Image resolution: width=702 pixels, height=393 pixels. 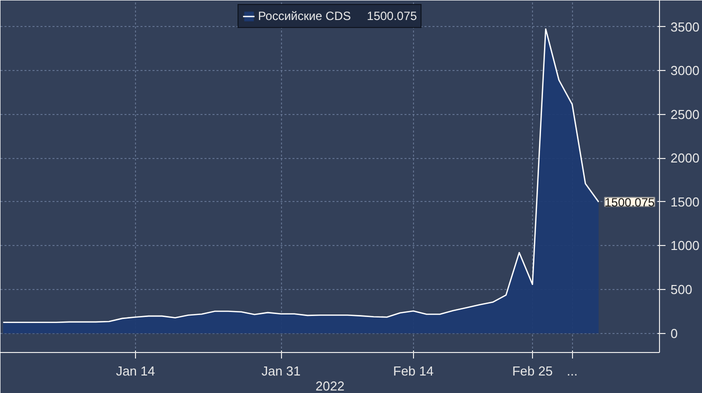 I want to click on x-tick-label: Jan 14, so click(x=136, y=371).